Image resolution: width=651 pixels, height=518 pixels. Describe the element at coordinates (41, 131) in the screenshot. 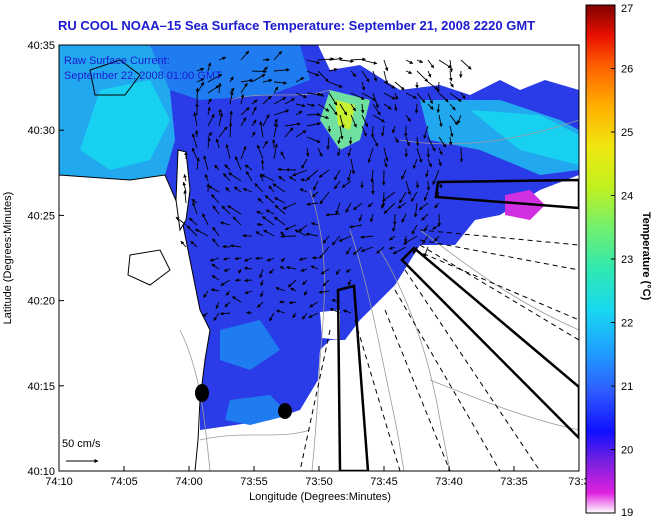

I see `y-tick-label: 40:30` at that location.